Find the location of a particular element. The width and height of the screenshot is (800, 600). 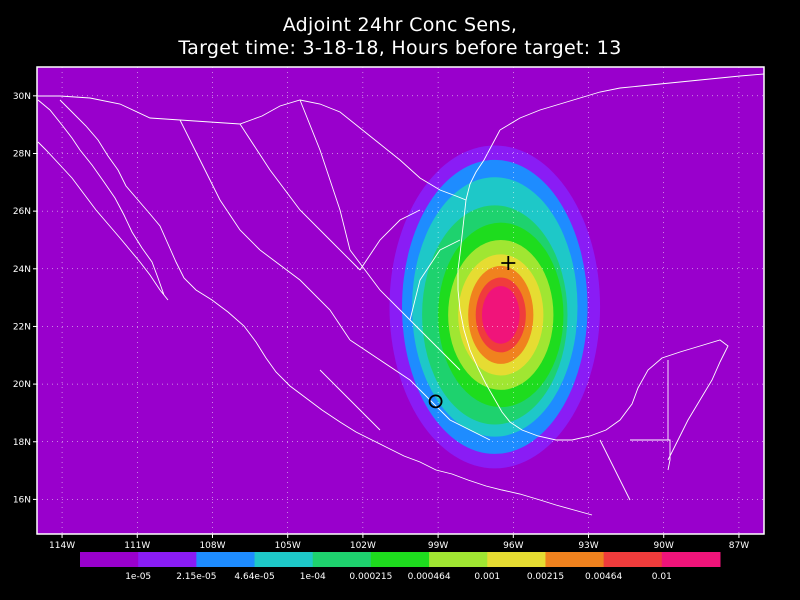

colorbar-label: 4.64e-05 is located at coordinates (254, 577).